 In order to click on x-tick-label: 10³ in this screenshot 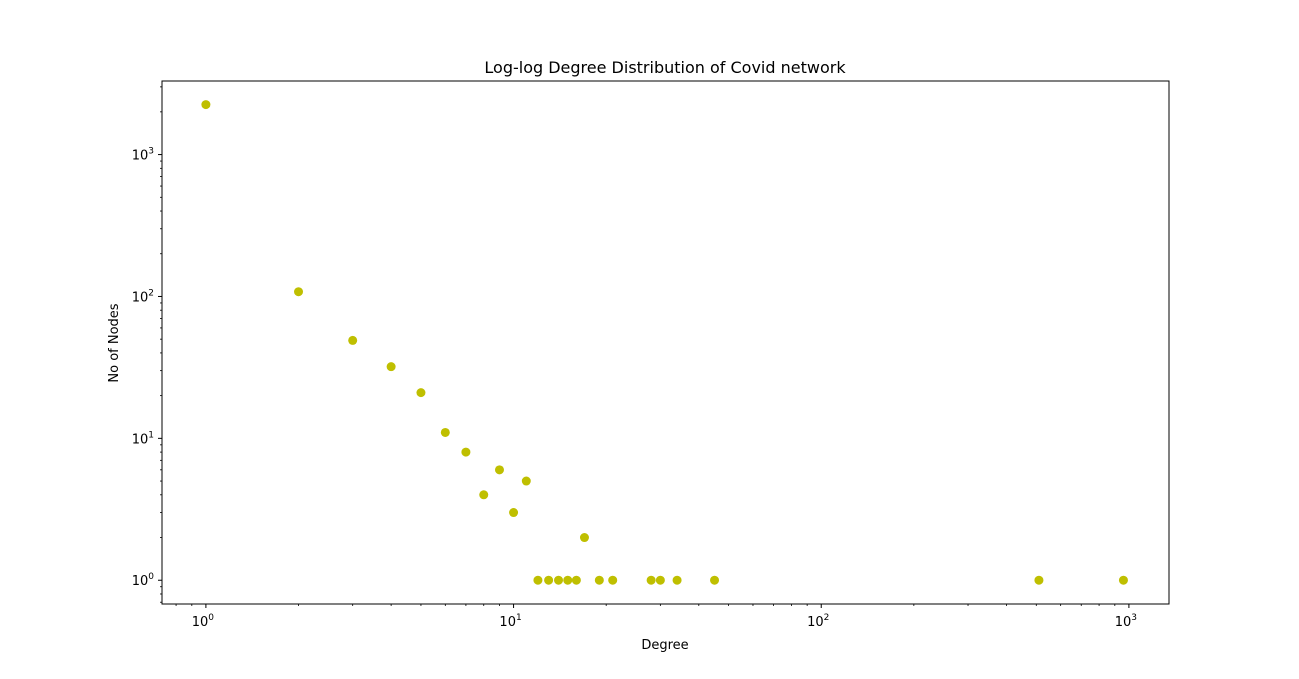, I will do `click(1126, 621)`.